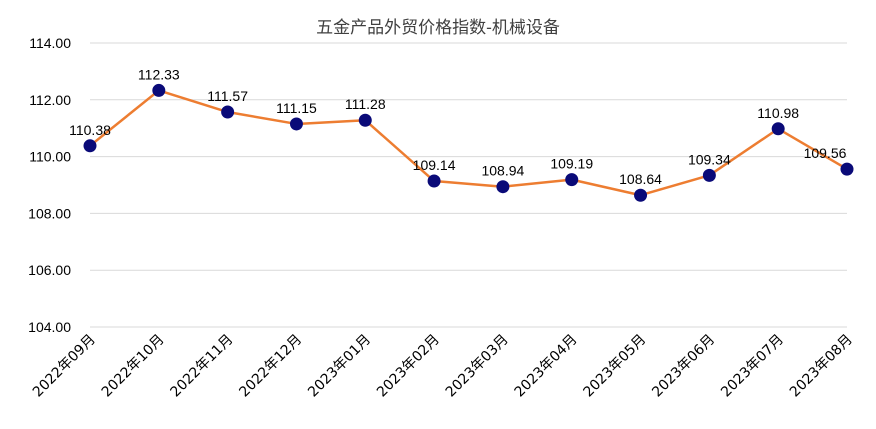 This screenshot has height=429, width=876. What do you see at coordinates (49, 213) in the screenshot?
I see `y-tick-label: 108.00` at bounding box center [49, 213].